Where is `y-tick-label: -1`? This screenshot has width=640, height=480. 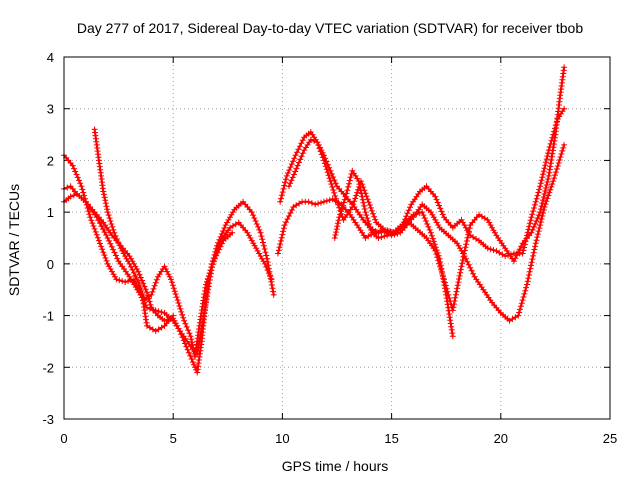 y-tick-label: -1 is located at coordinates (48, 316).